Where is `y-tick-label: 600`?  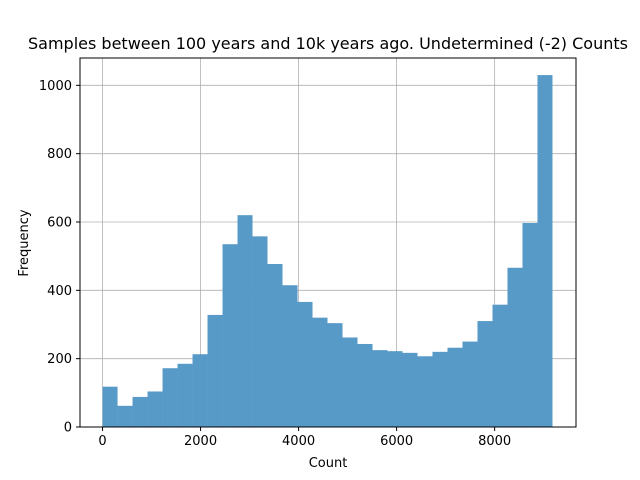 y-tick-label: 600 is located at coordinates (59, 223).